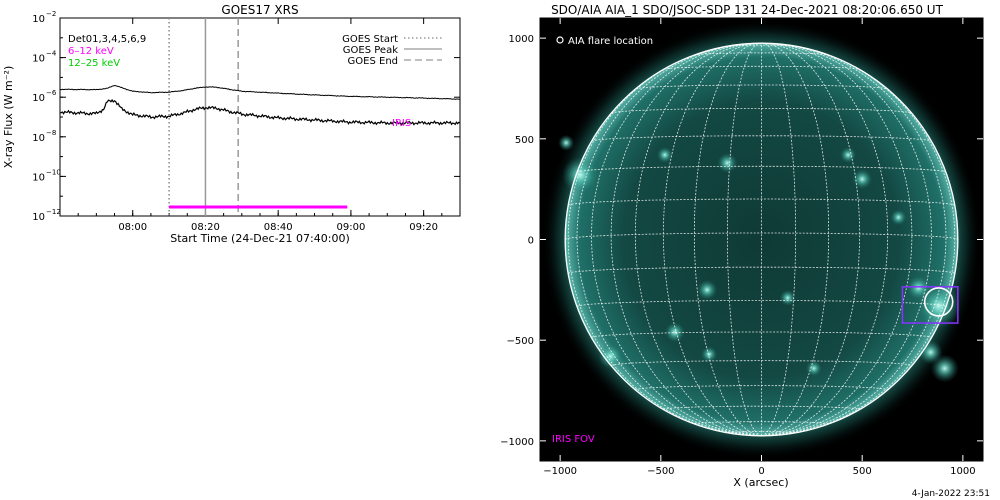 Image resolution: width=1000 pixels, height=500 pixels. Describe the element at coordinates (51, 54) in the screenshot. I see `y-tick-exponent: −4` at that location.